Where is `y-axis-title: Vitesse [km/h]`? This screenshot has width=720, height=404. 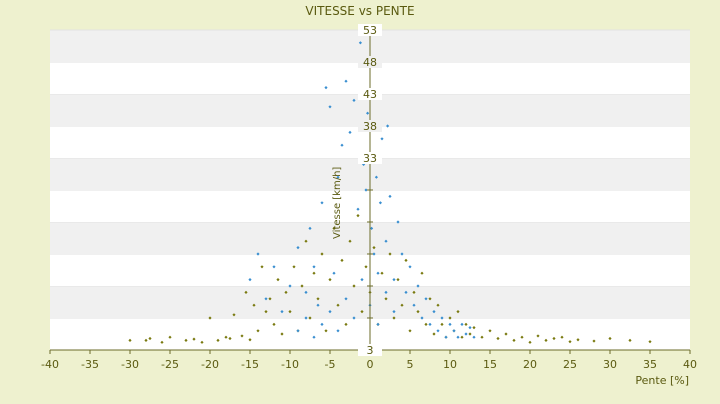 y-axis-title: Vitesse [km/h] is located at coordinates (337, 203).